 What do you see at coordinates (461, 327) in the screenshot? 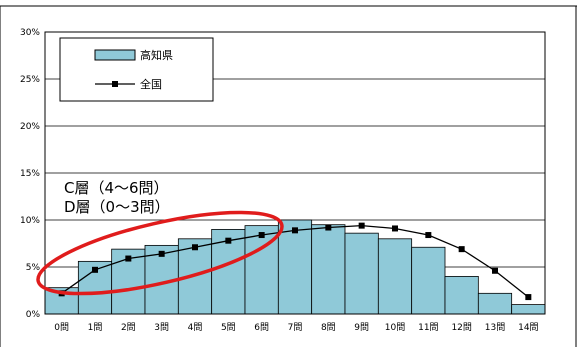
I see `x-tick-label: 12問` at bounding box center [461, 327].